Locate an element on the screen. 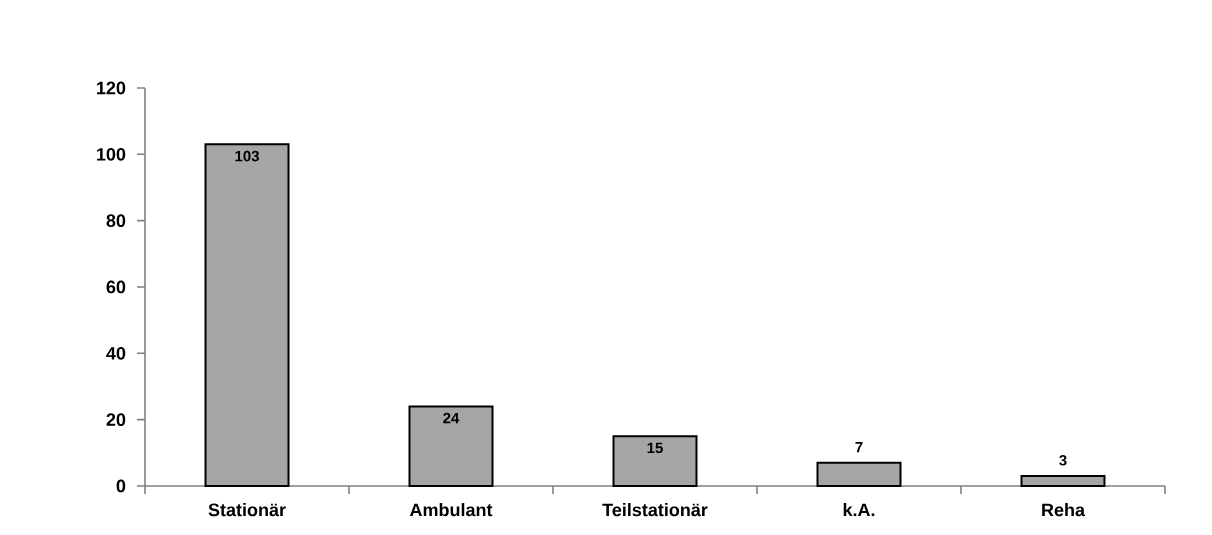  y-tick-label: 0 is located at coordinates (121, 486).